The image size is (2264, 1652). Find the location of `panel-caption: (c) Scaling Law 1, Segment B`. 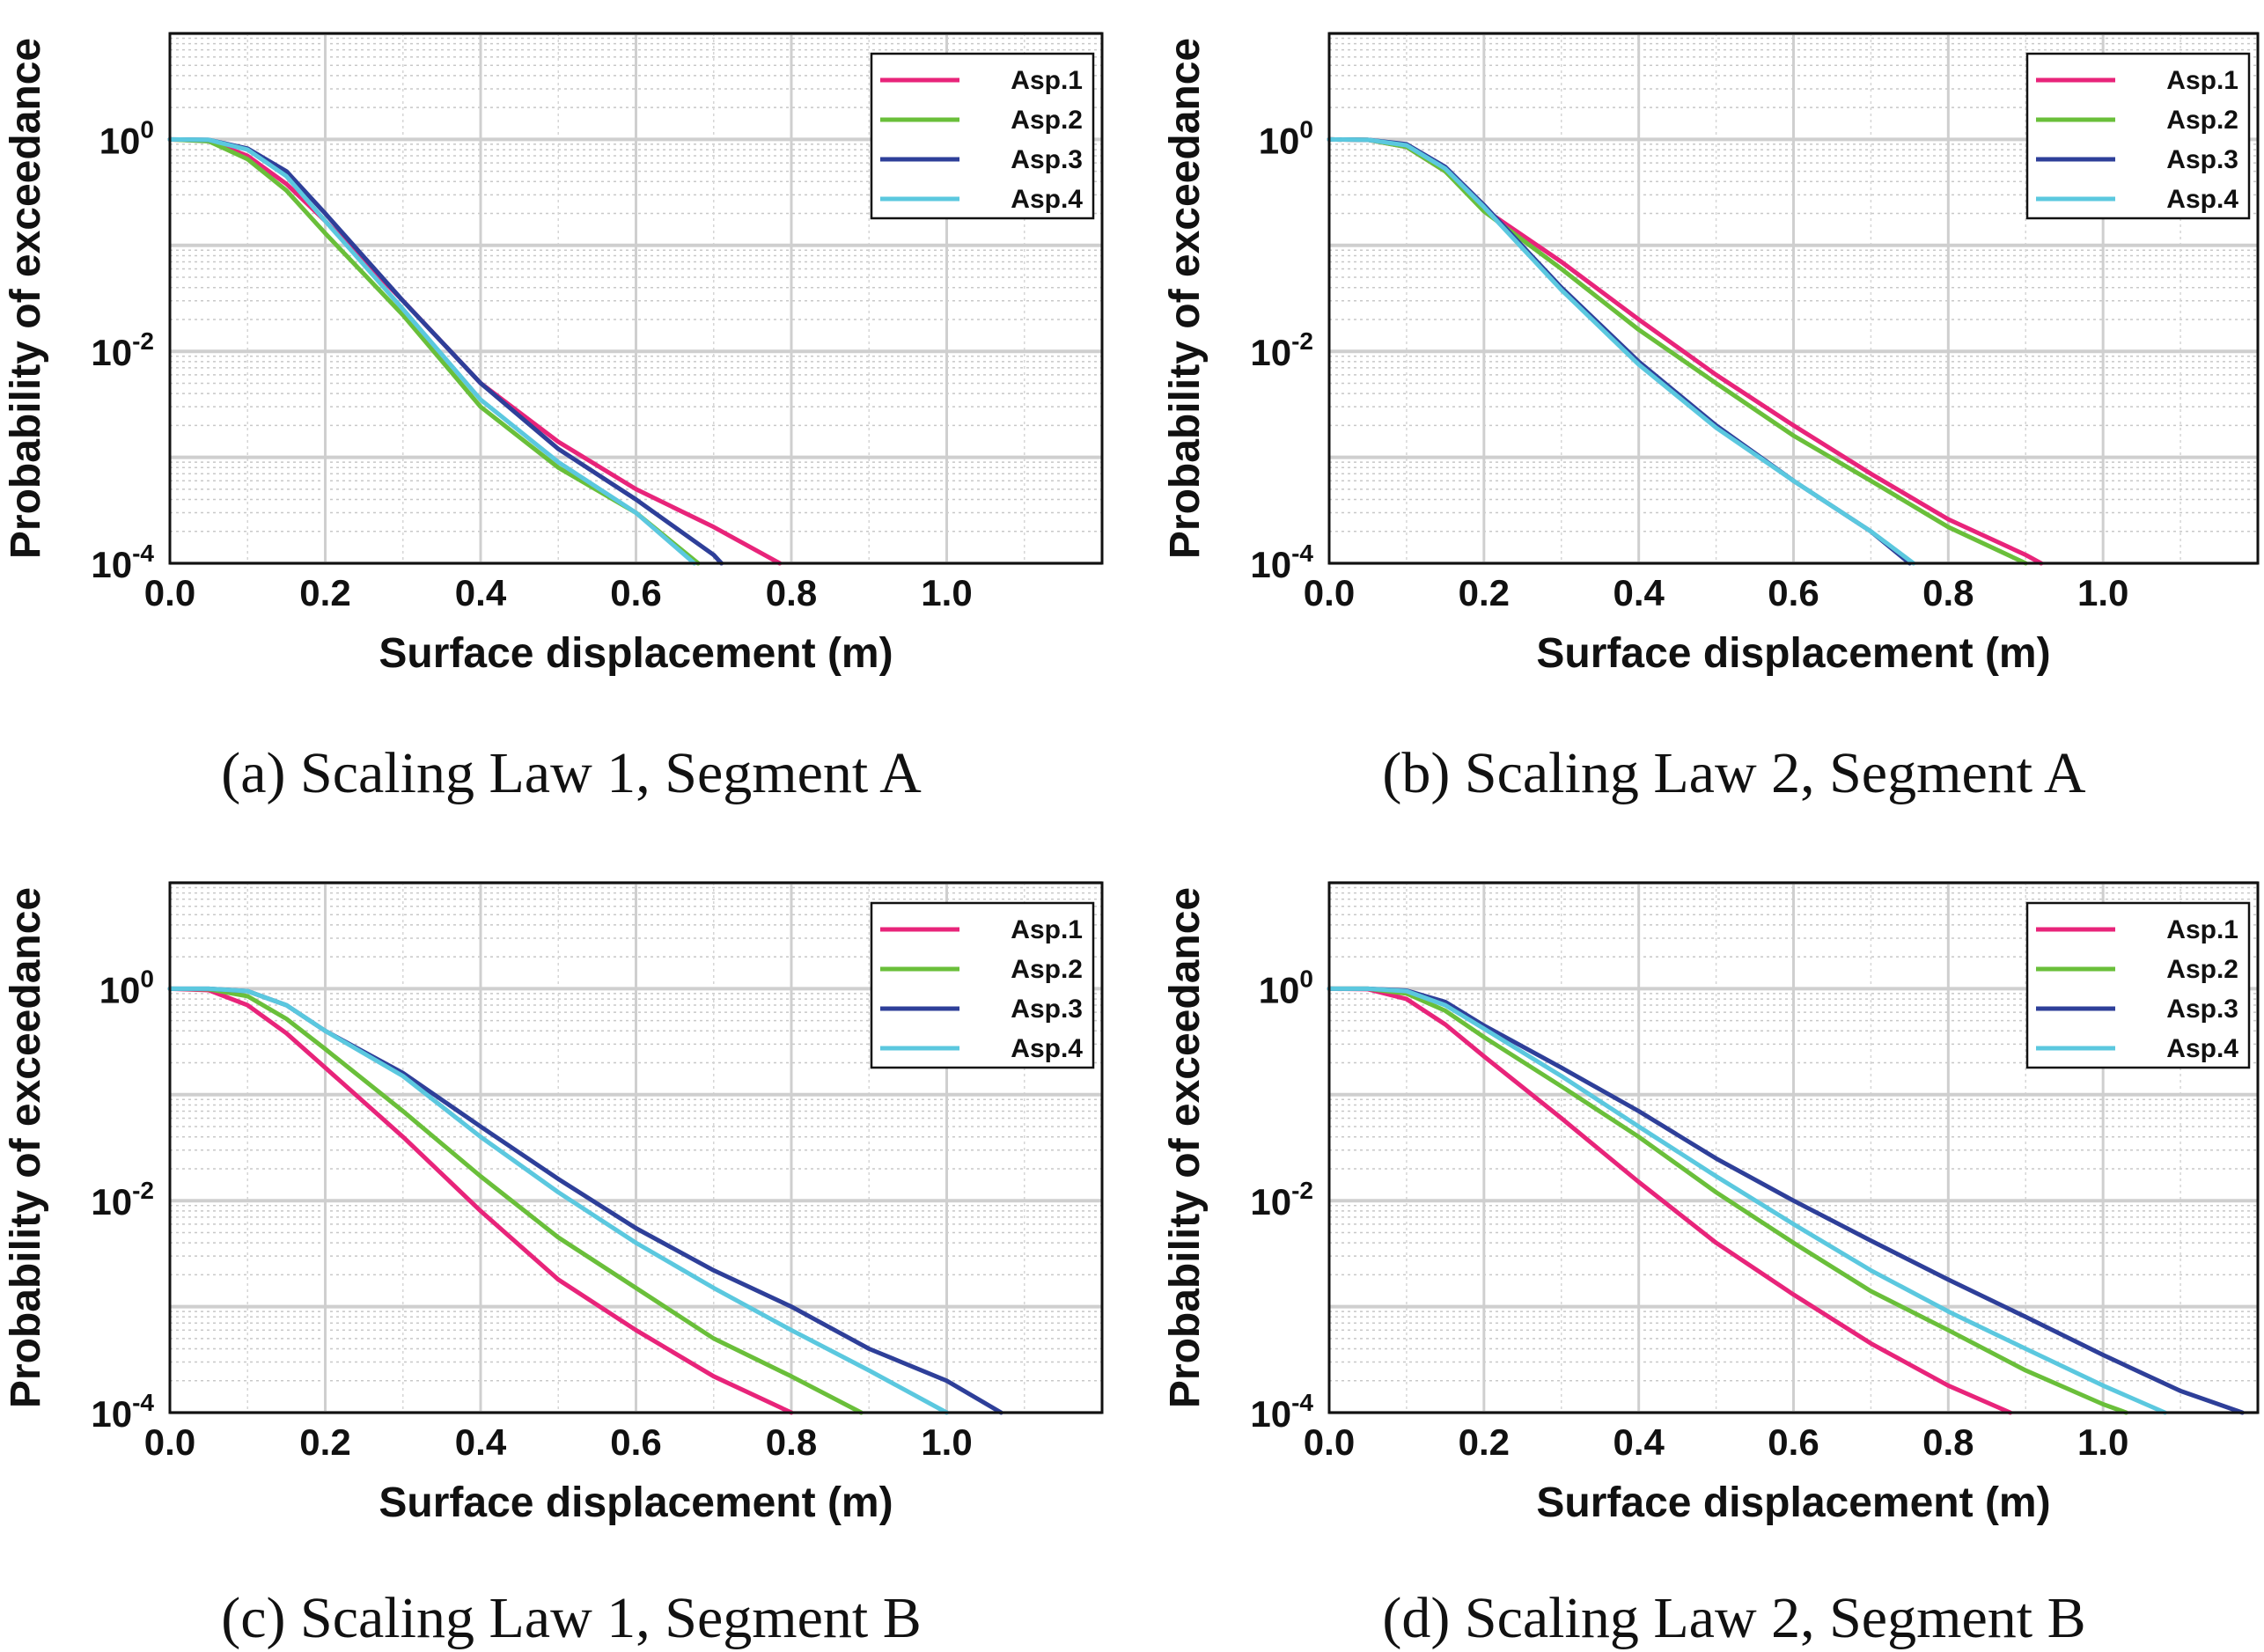

panel-caption: (c) Scaling Law 1, Segment B is located at coordinates (571, 1618).